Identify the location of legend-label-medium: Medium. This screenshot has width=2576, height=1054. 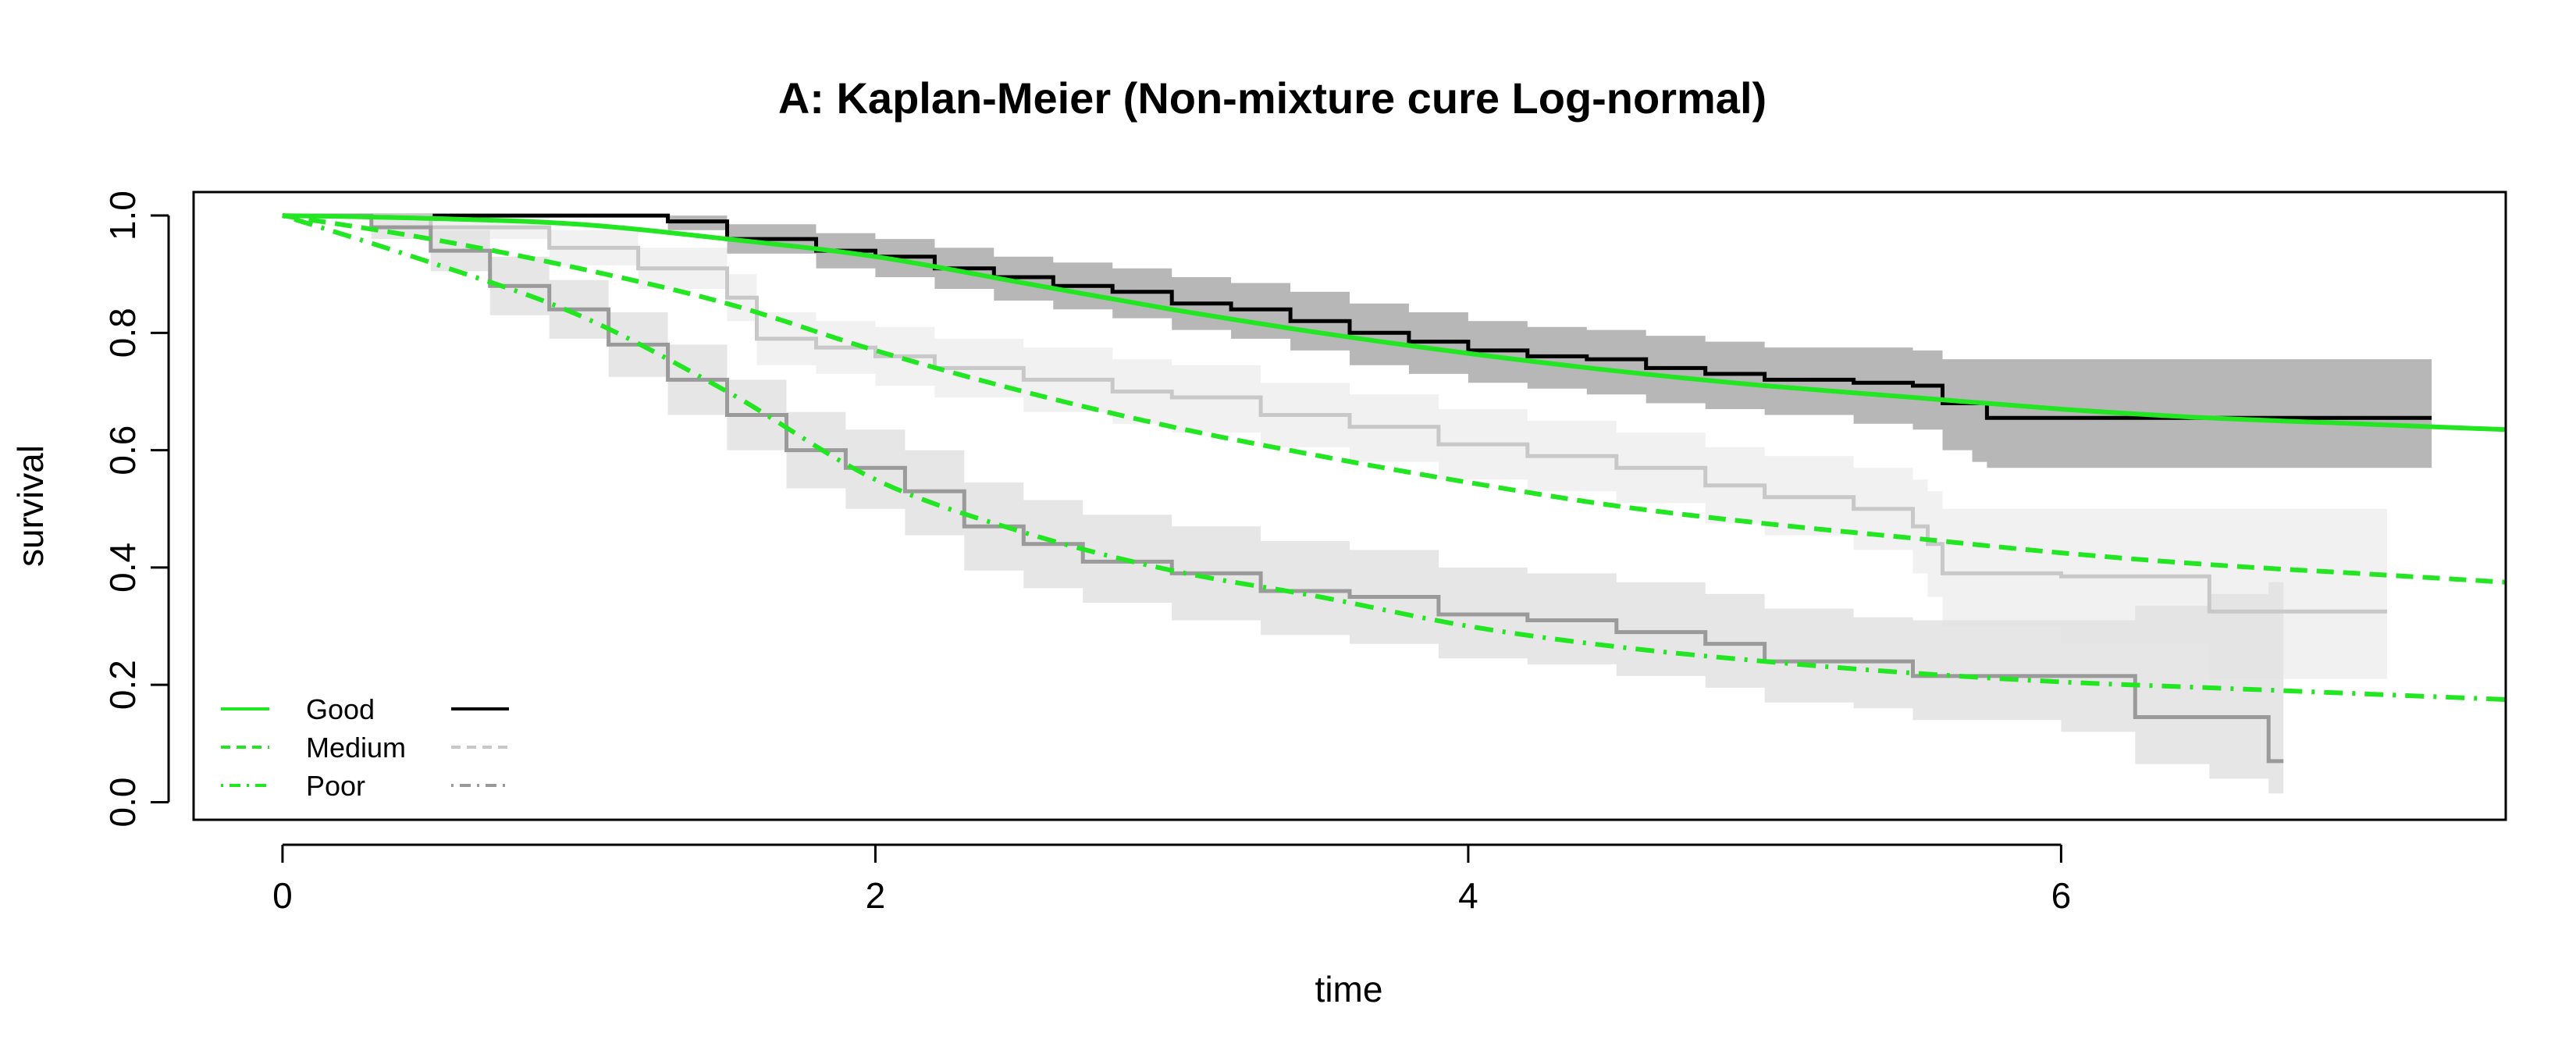
(356, 748).